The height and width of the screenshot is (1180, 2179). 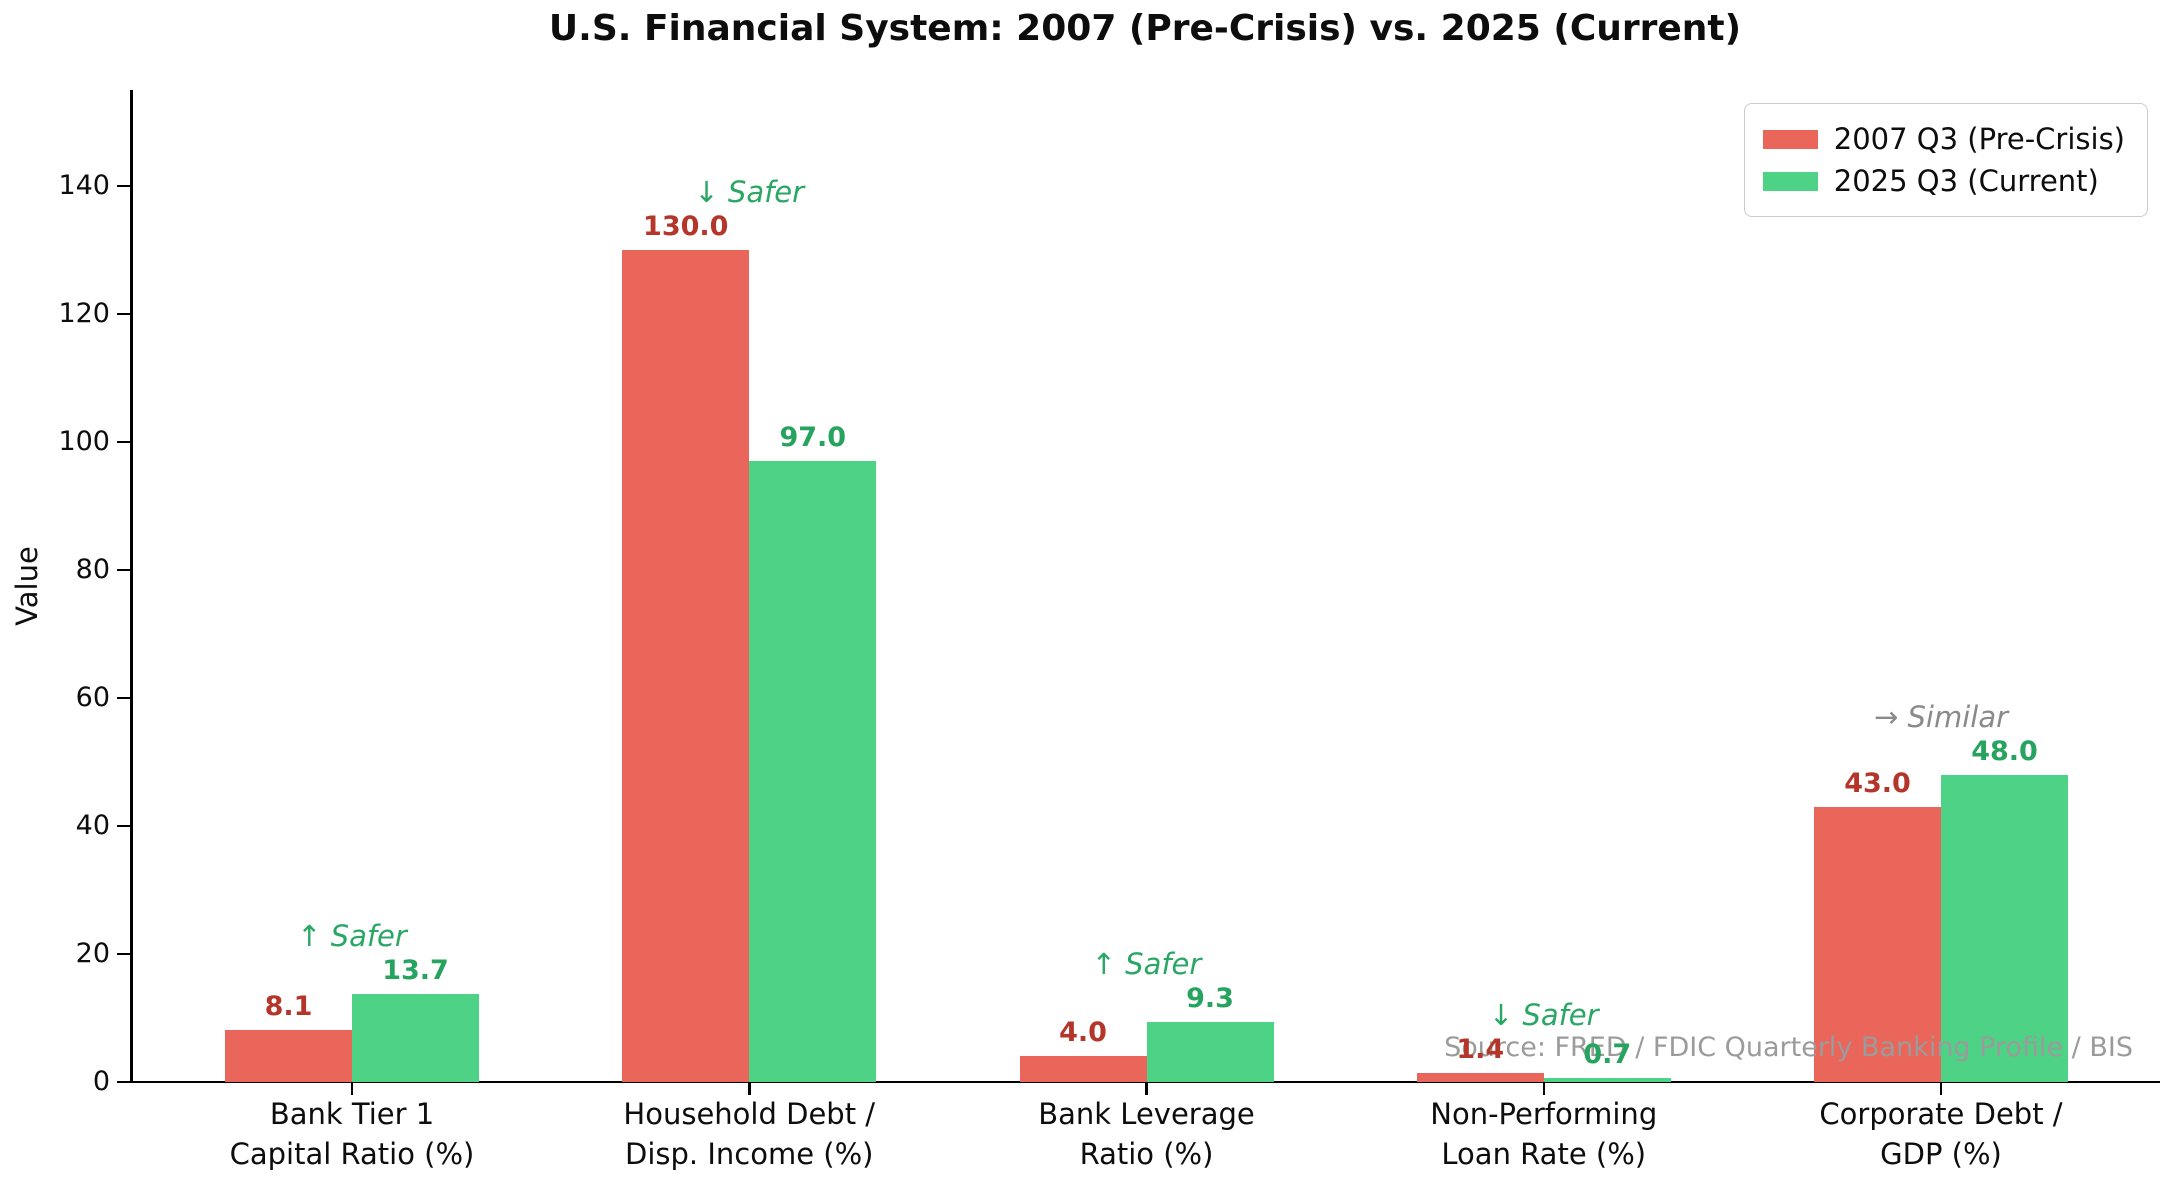 What do you see at coordinates (686, 226) in the screenshot?
I see `value-label-2007-cat1: 130.0` at bounding box center [686, 226].